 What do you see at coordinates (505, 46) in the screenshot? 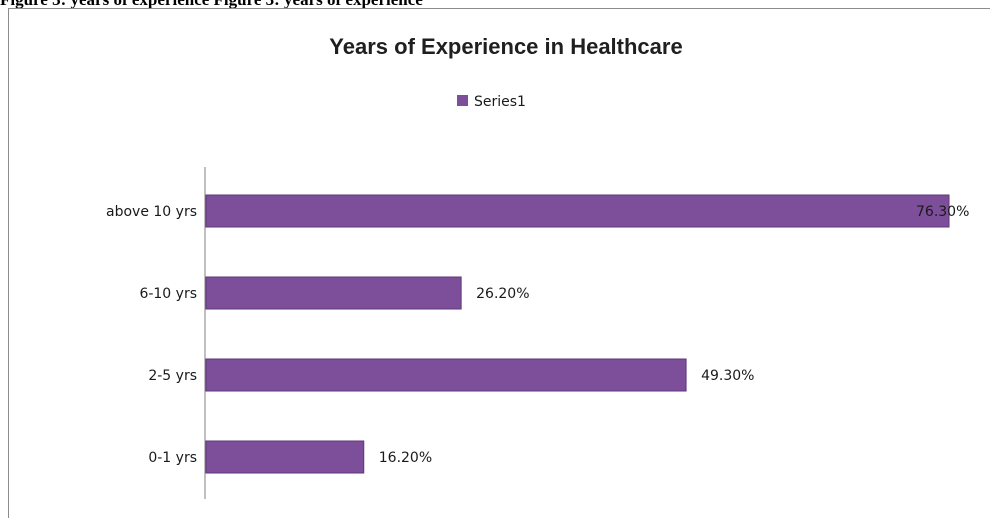
I see `chart-title: Years of Experience in Healthcare` at bounding box center [505, 46].